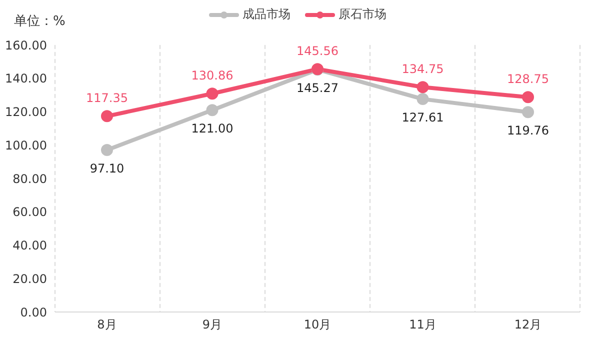 The image size is (595, 352). What do you see at coordinates (29, 179) in the screenshot?
I see `y-tick-label: 80.00` at bounding box center [29, 179].